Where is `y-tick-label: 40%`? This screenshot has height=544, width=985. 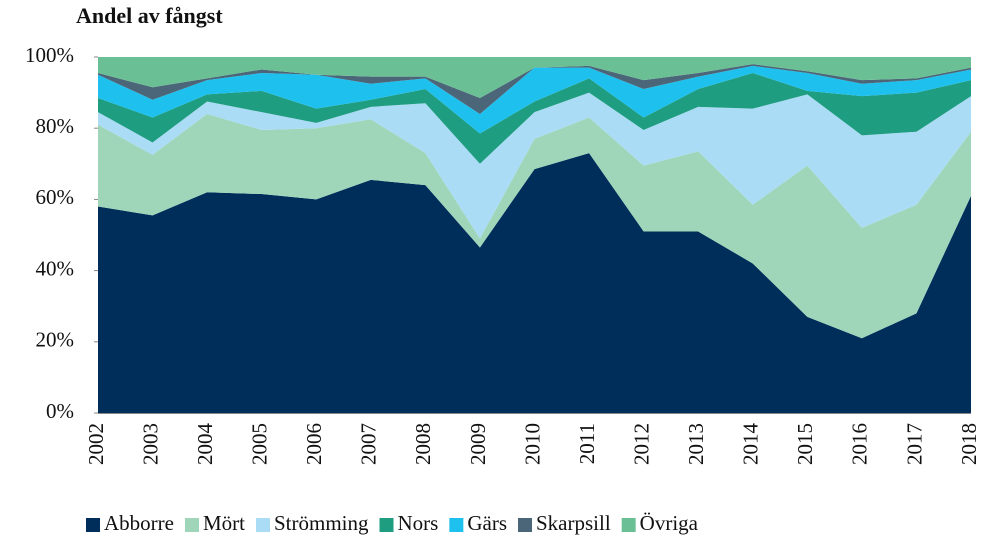 y-tick-label: 40% is located at coordinates (55, 268).